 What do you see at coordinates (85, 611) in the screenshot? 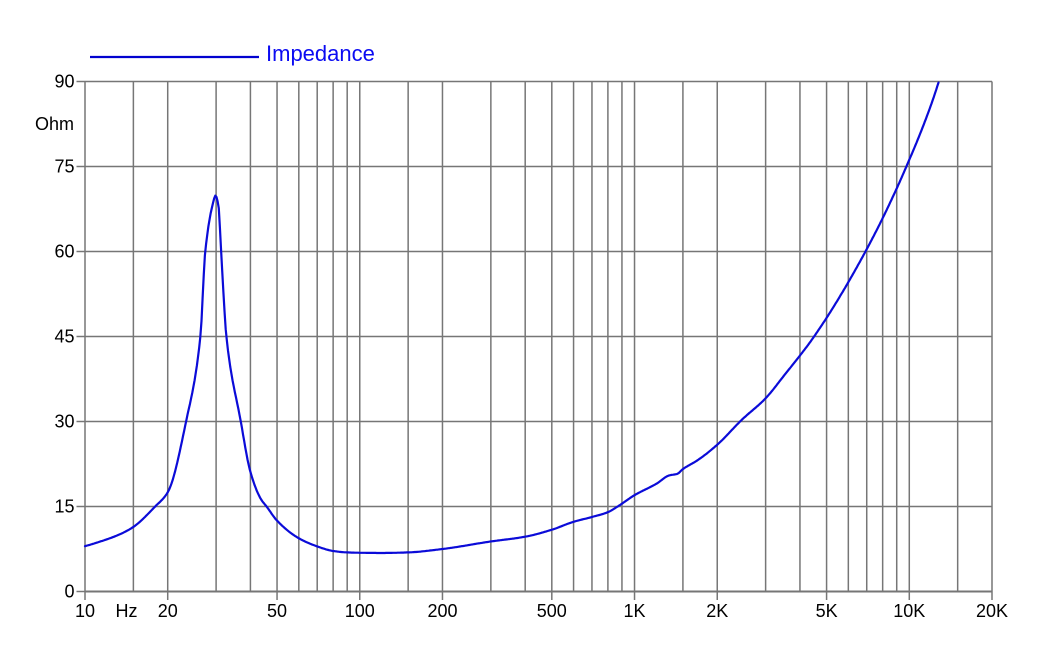
I see `svg-text: 10` at bounding box center [85, 611].